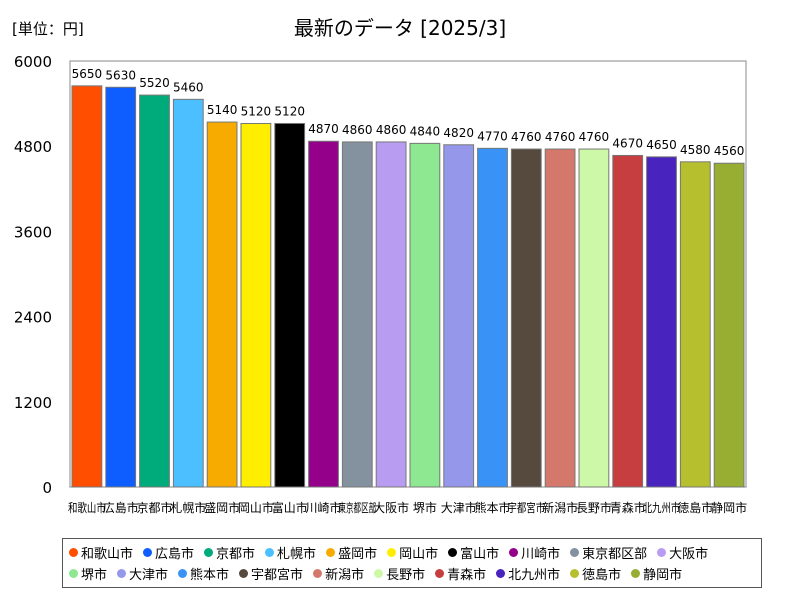  What do you see at coordinates (425, 507) in the screenshot?
I see `x-tick-label: 堺市` at bounding box center [425, 507].